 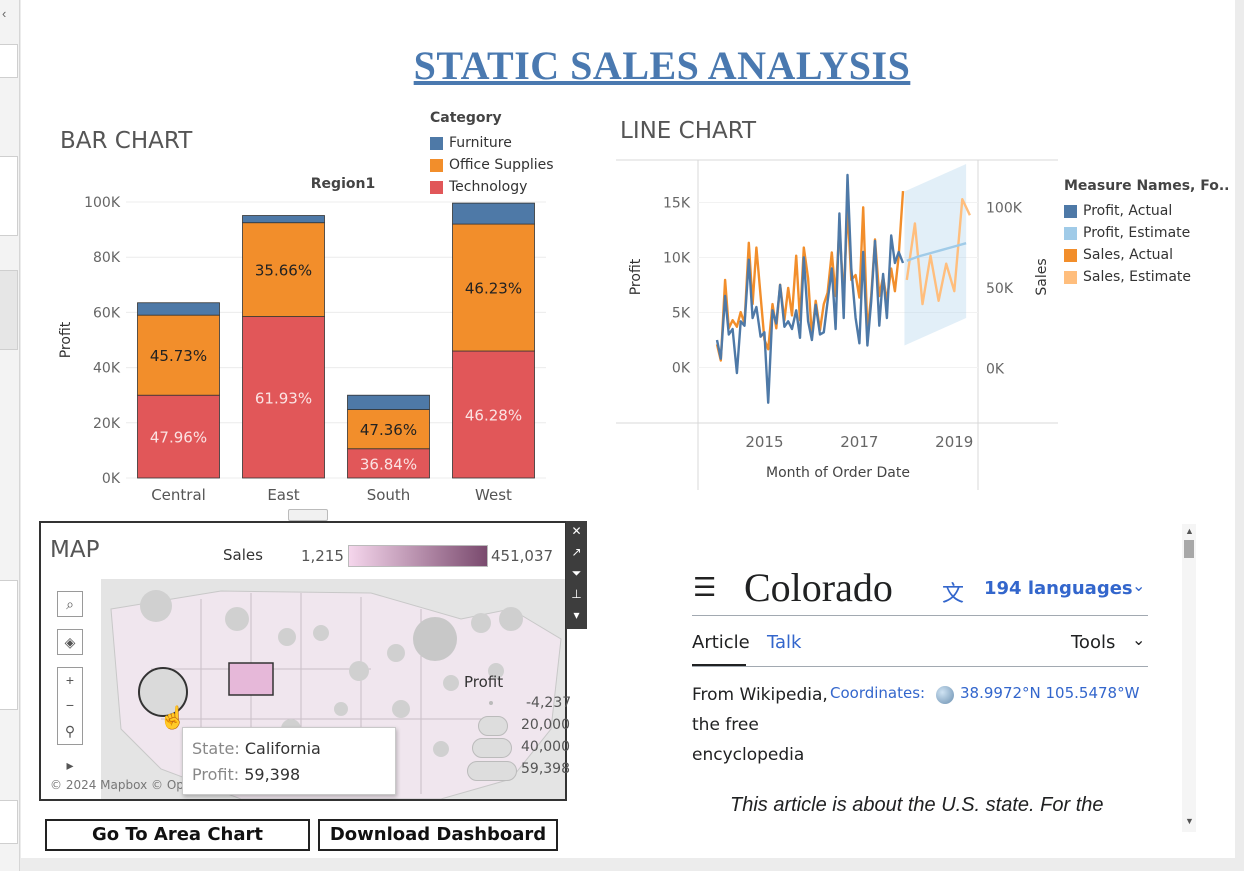 What do you see at coordinates (1146, 277) in the screenshot?
I see `legend-item-sales-estimate: Sales, Estimate` at bounding box center [1146, 277].